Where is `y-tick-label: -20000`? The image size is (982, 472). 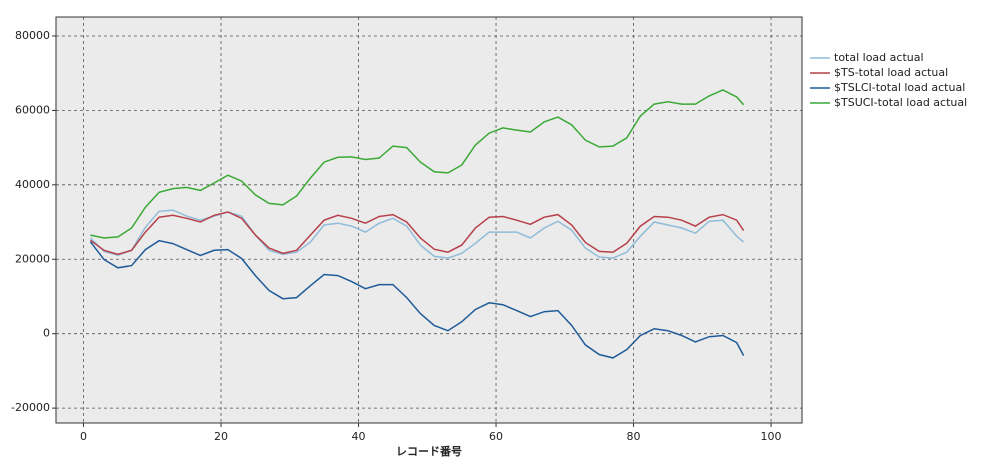 y-tick-label: -20000 is located at coordinates (30, 407).